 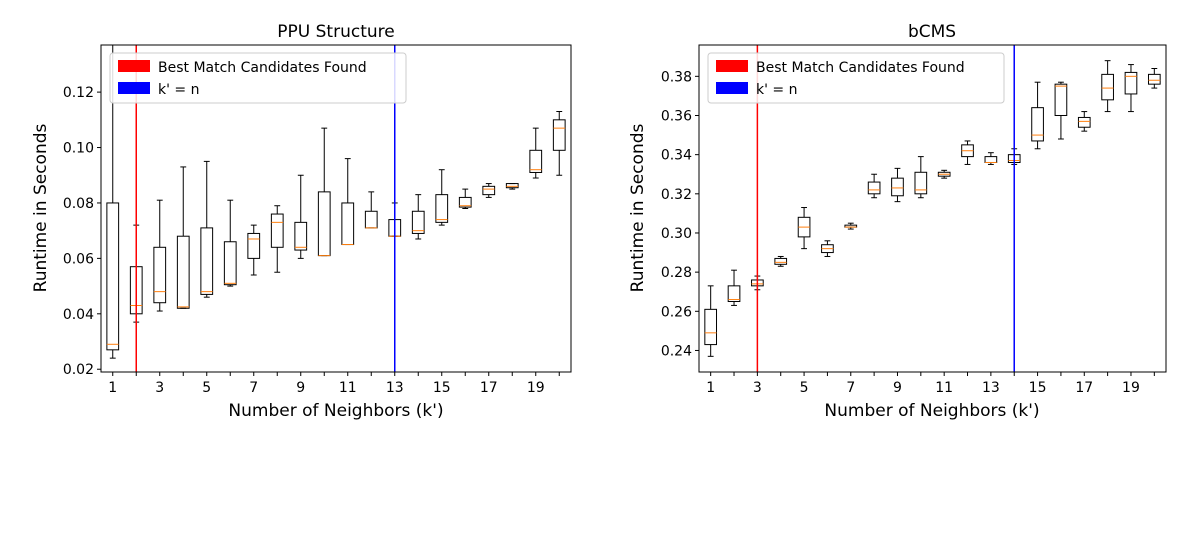 What do you see at coordinates (78, 93) in the screenshot?
I see `y-tick-label: 0.12` at bounding box center [78, 93].